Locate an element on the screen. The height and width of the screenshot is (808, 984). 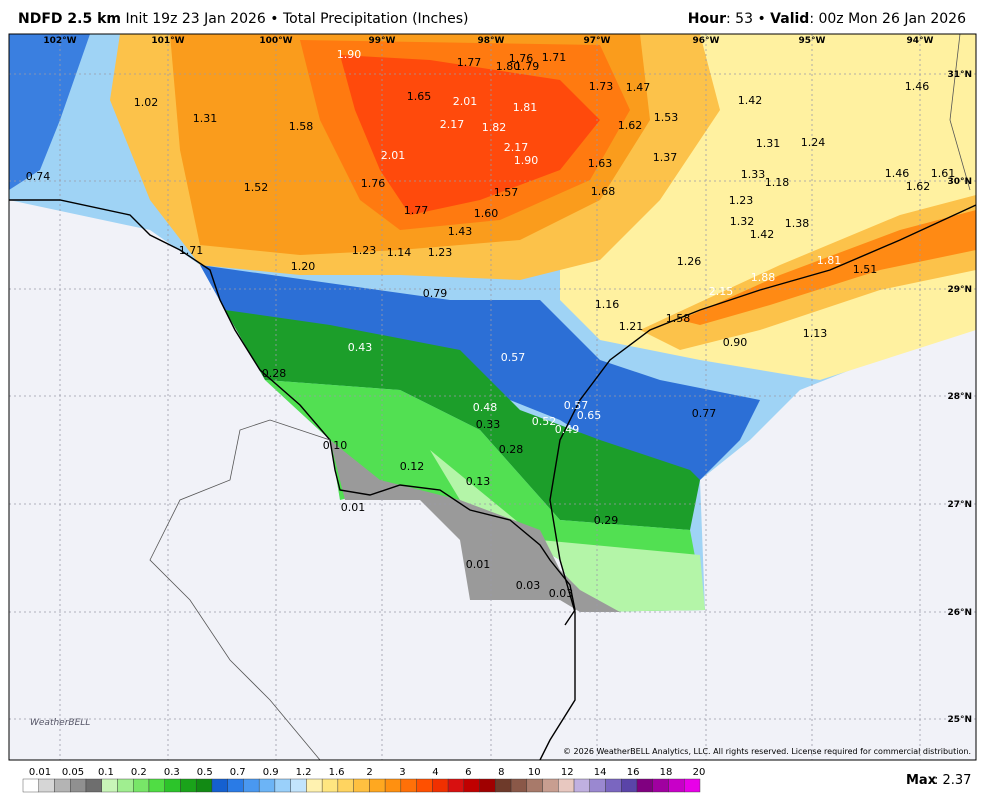
product: NDFD 2.5 km is located at coordinates (69, 19).